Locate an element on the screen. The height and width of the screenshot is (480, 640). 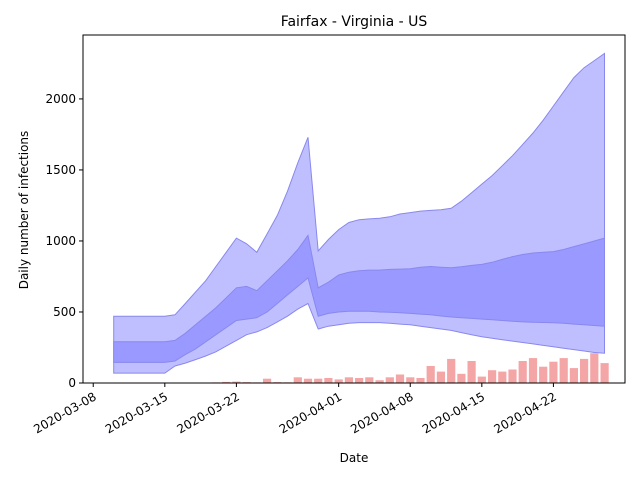
x-axis-label: Date is located at coordinates (354, 458).